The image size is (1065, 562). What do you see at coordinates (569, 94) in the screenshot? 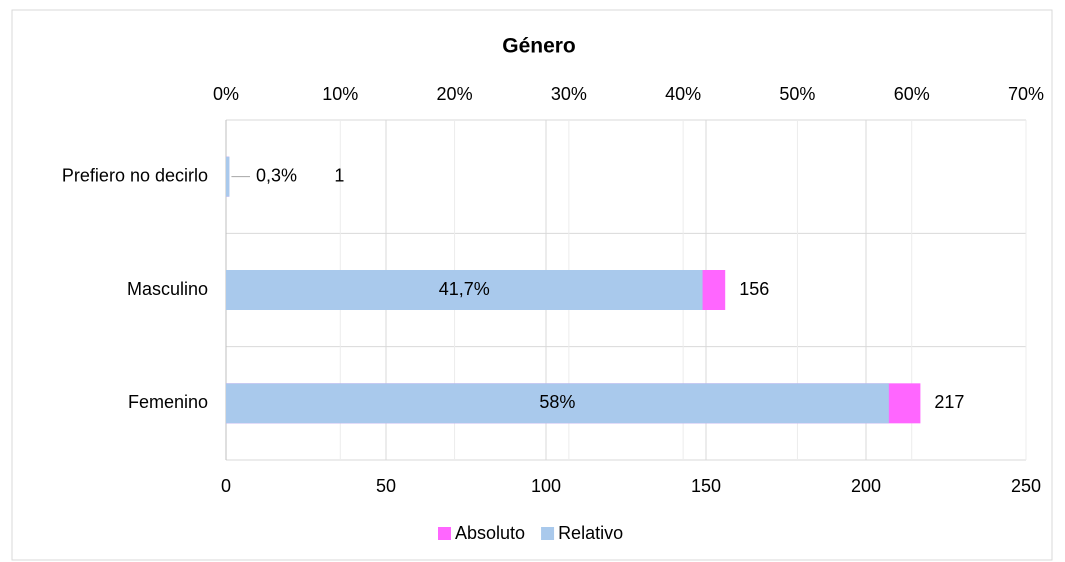
I see `x2-tick-label: 30%` at bounding box center [569, 94].